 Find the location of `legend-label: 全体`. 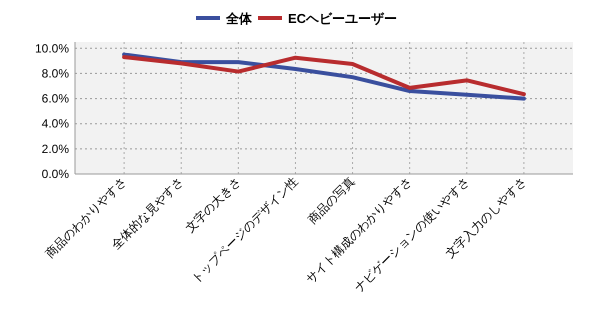

legend-label: 全体 is located at coordinates (239, 18).